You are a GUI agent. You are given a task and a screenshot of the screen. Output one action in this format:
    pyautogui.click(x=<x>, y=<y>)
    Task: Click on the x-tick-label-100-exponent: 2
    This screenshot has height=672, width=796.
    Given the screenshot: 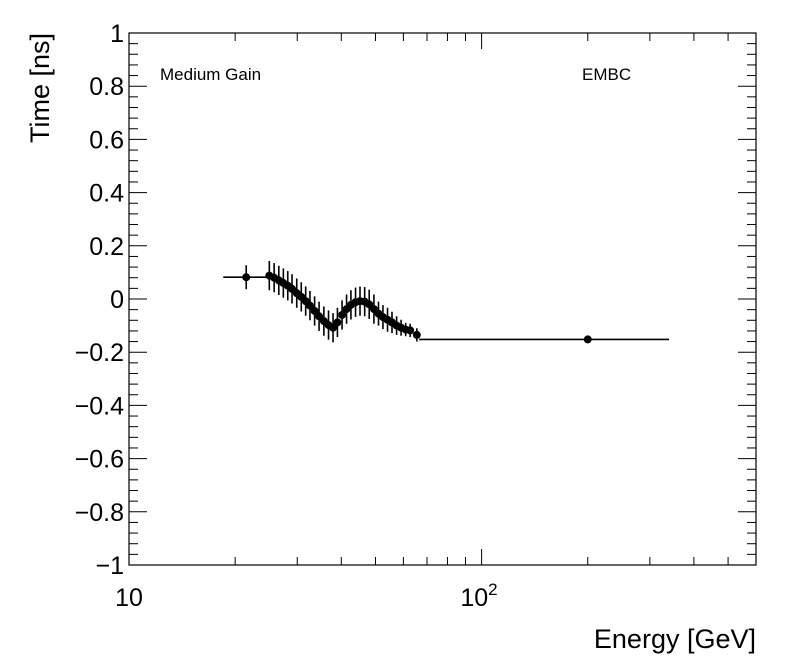 What is the action you would take?
    pyautogui.click(x=492, y=589)
    